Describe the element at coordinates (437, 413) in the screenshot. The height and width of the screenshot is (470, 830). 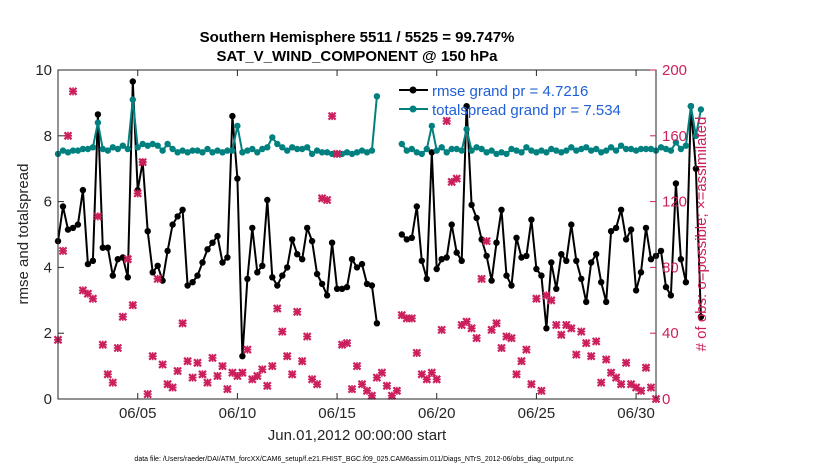
I see `x-tick-label: 06/20` at that location.